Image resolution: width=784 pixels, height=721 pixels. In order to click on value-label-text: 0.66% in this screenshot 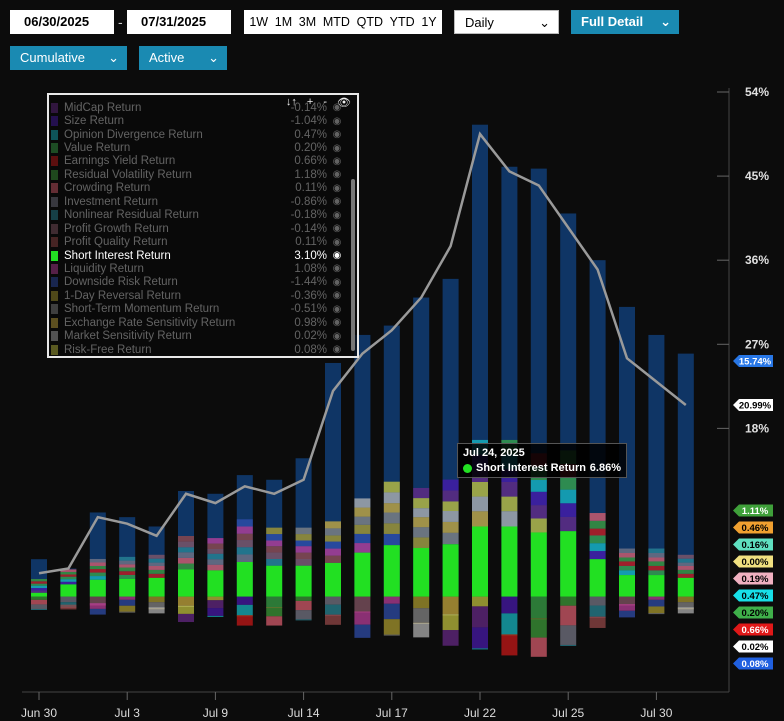, I will do `click(755, 630)`.